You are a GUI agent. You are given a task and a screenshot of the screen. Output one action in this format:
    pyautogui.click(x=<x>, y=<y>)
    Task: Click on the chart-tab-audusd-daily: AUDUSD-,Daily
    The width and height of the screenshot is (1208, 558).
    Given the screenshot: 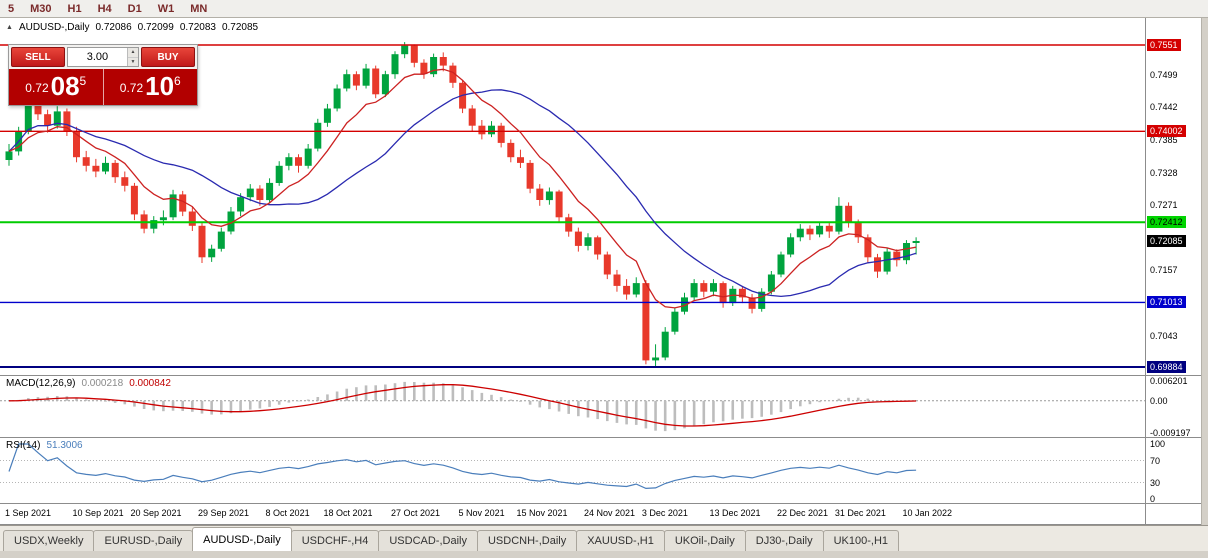 What is the action you would take?
    pyautogui.click(x=242, y=539)
    